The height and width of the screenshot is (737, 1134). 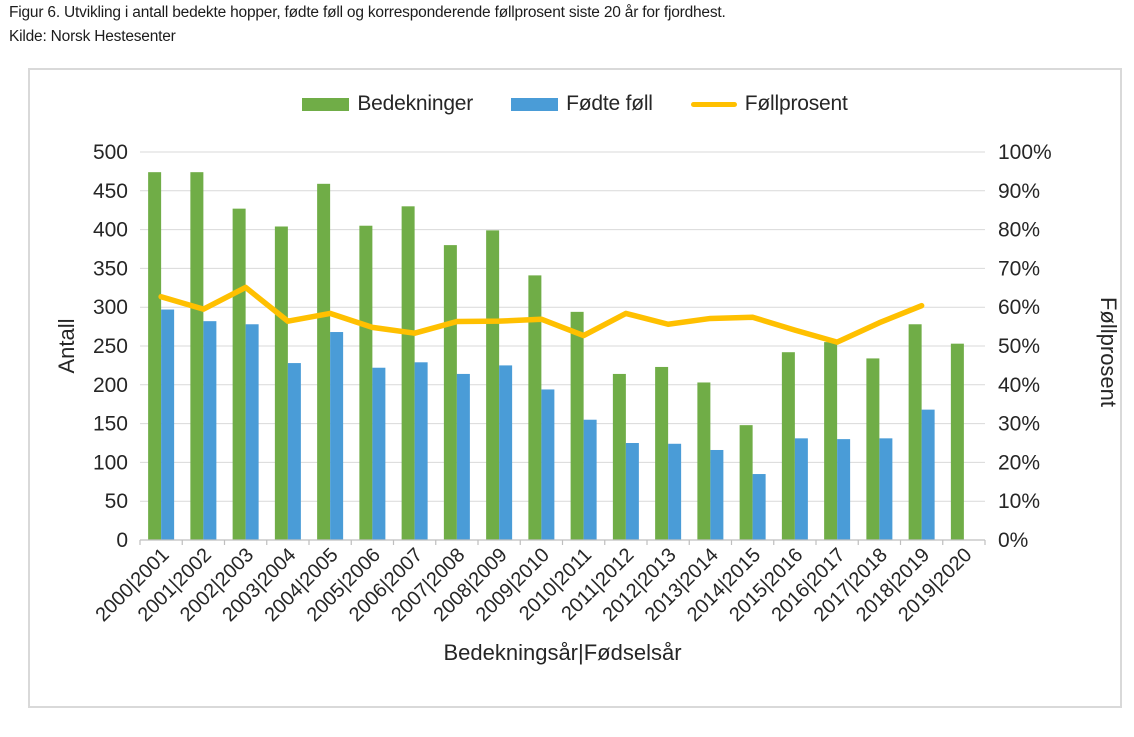 I want to click on right-axis-tick-label: 60%, so click(x=1019, y=307).